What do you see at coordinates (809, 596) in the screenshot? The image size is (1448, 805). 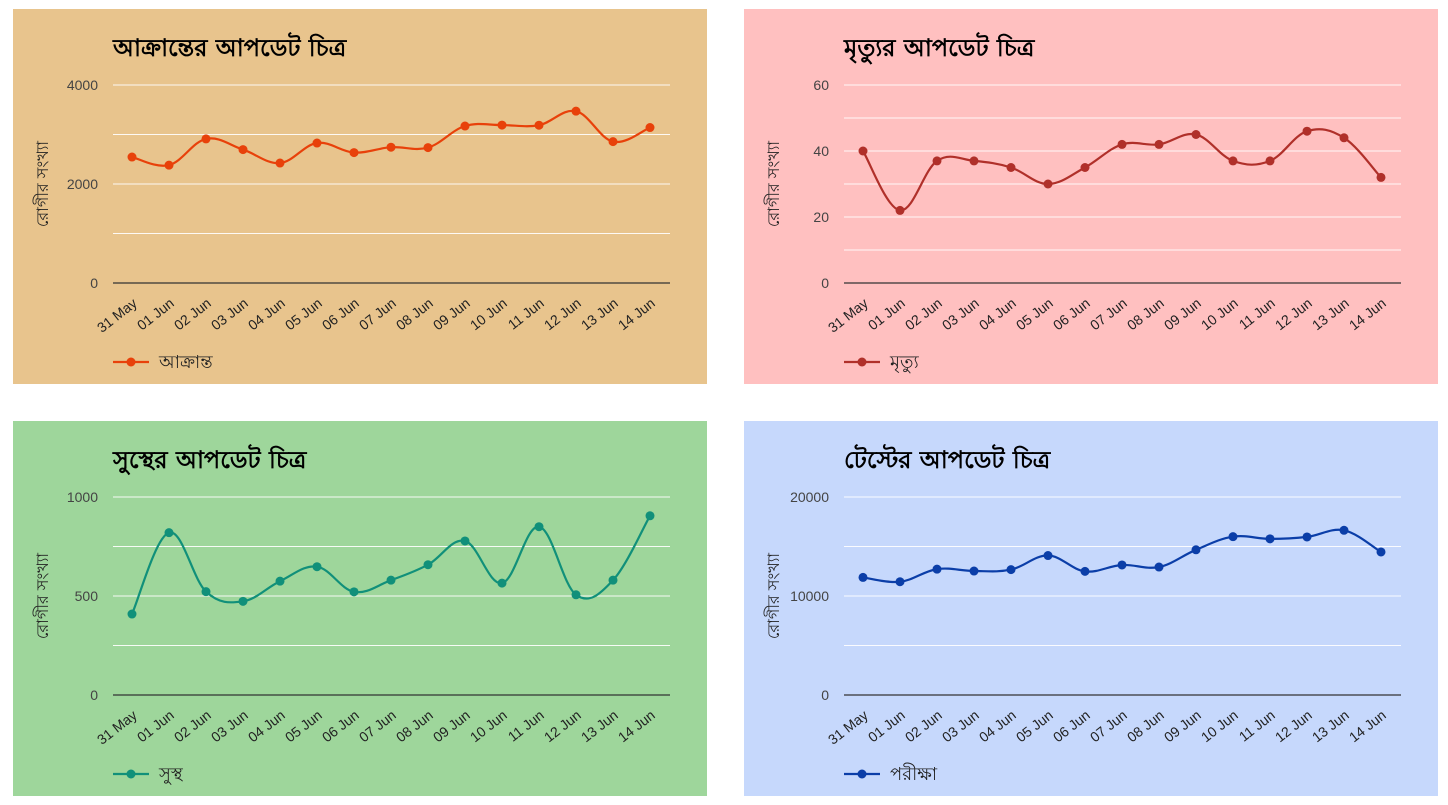 I see `y-tick-label: 10000` at bounding box center [809, 596].